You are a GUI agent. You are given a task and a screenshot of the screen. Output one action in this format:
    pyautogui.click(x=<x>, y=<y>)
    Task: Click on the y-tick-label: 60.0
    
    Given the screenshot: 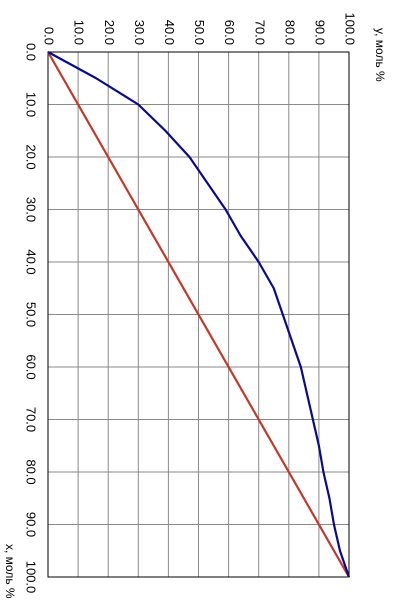 What is the action you would take?
    pyautogui.click(x=229, y=32)
    